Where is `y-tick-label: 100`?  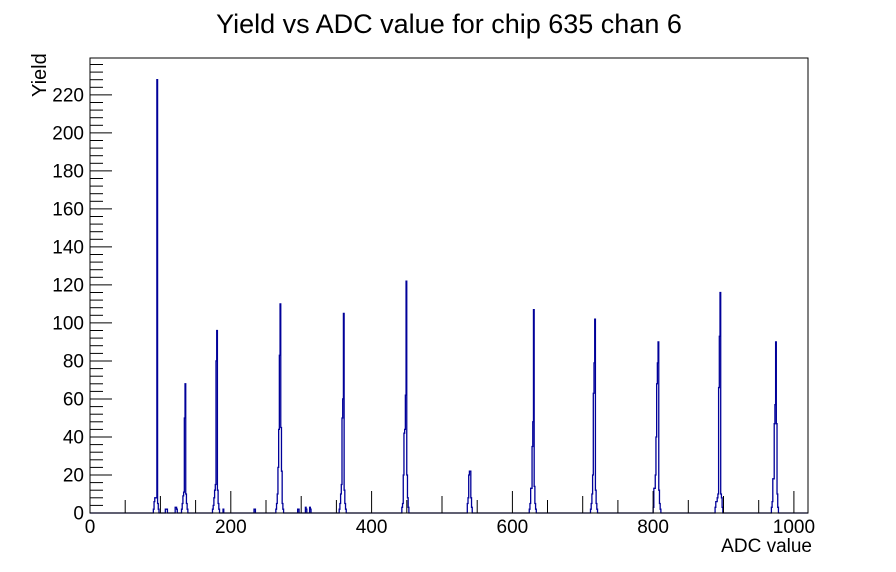 y-tick-label: 100 is located at coordinates (68, 323).